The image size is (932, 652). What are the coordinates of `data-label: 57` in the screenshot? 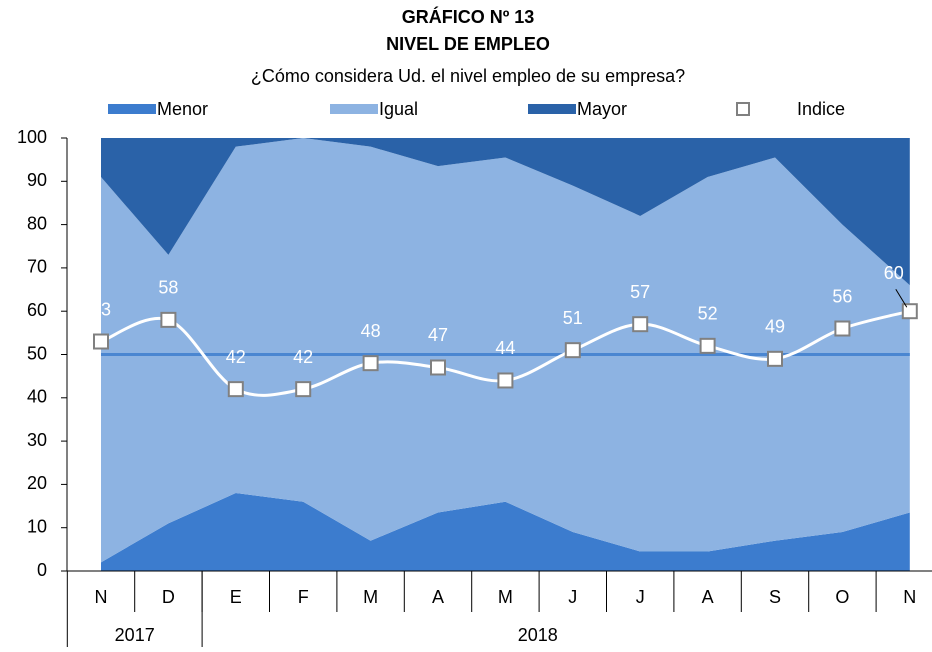 It's located at (640, 292).